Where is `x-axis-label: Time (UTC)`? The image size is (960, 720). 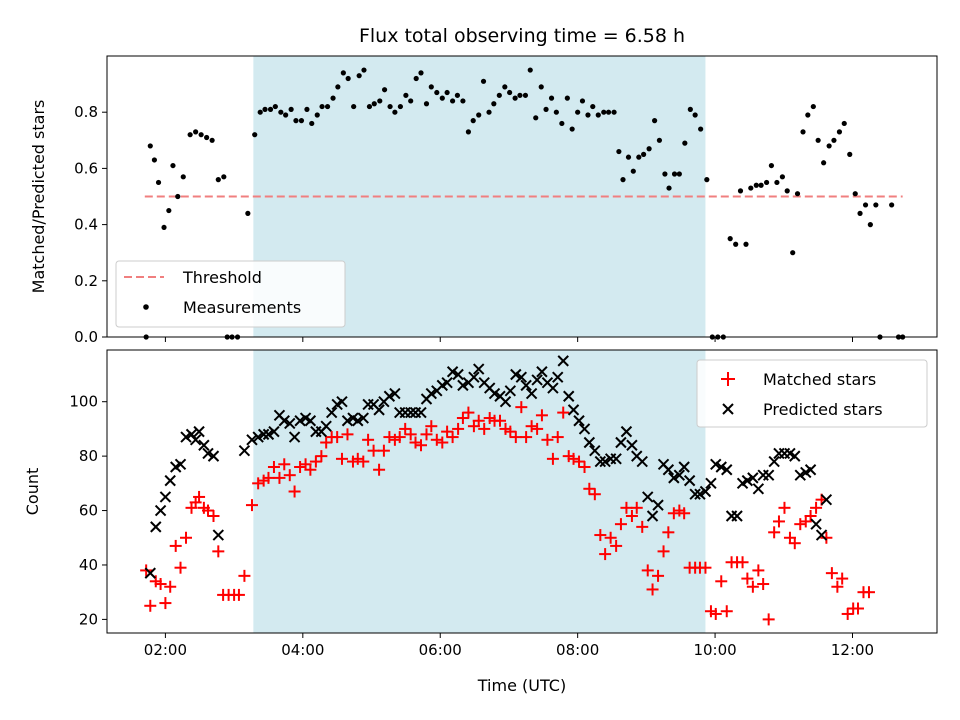 x-axis-label: Time (UTC) is located at coordinates (521, 685).